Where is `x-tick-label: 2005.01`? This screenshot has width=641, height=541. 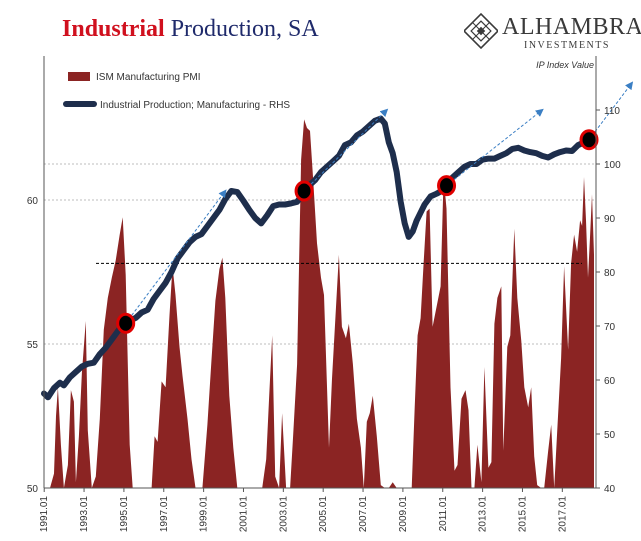 x-tick-label: 2005.01 is located at coordinates (323, 514).